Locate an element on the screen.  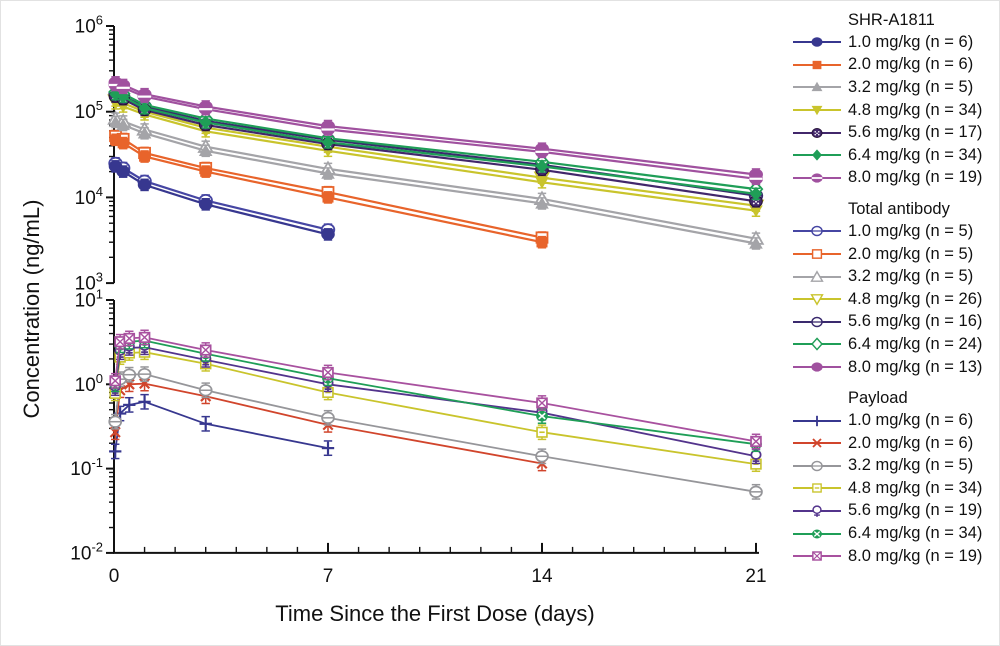
legend-marker-ellipse-filled is located at coordinates (817, 367).